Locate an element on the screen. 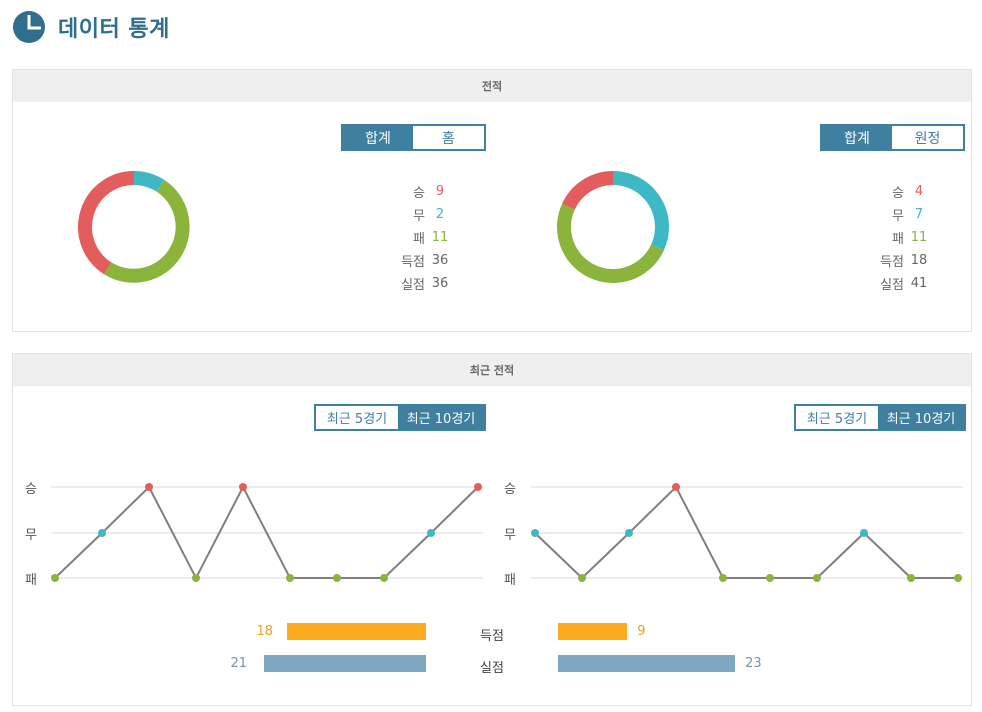  tab-recent-10-right: 최근 10경기 is located at coordinates (921, 417).